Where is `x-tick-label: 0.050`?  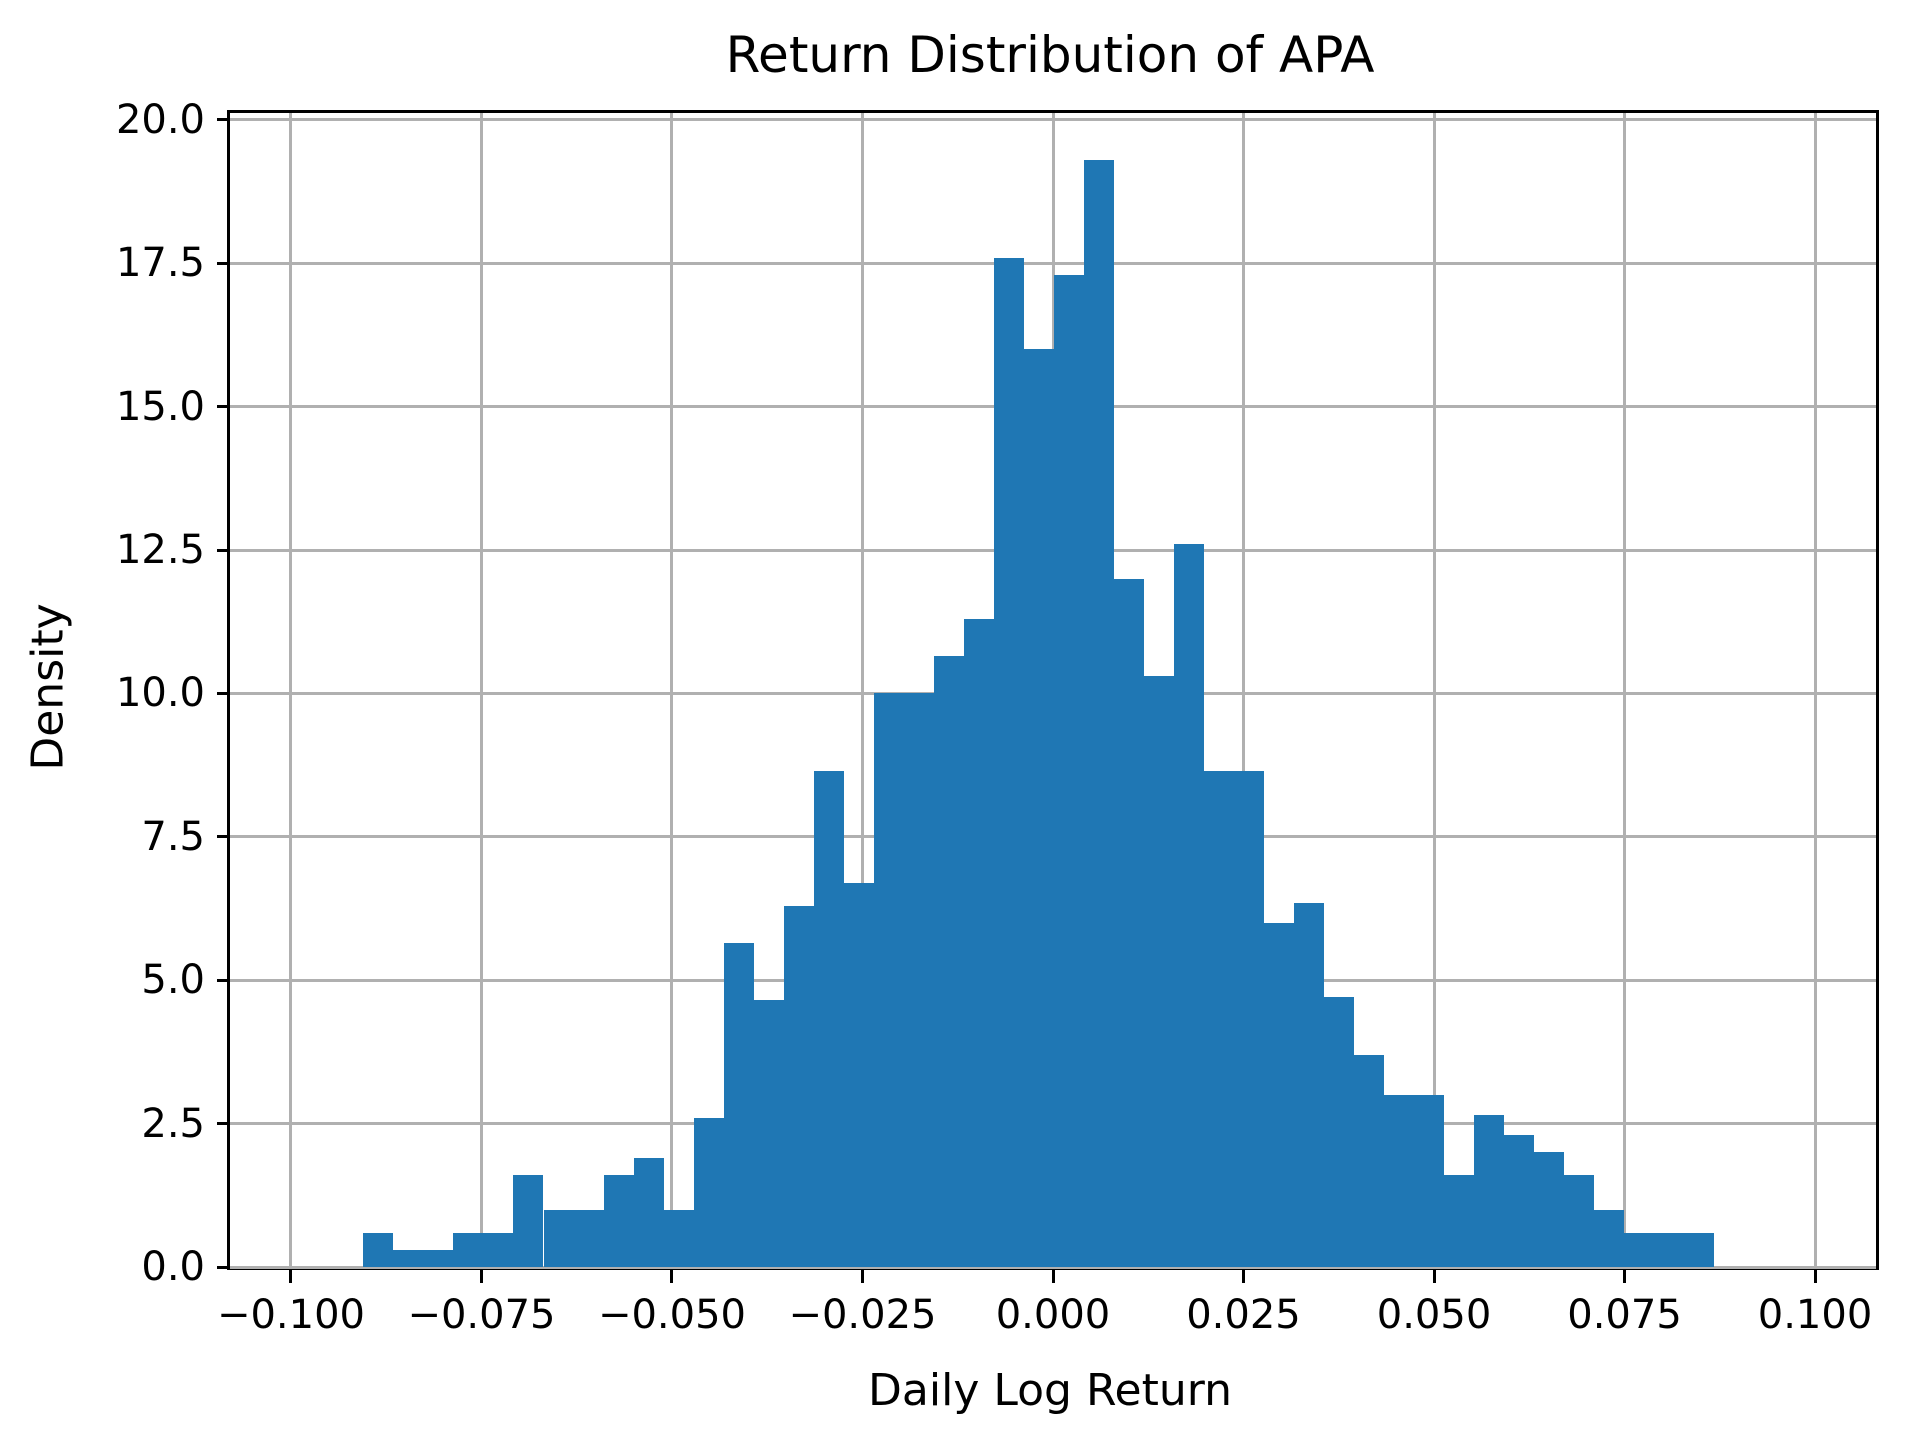
x-tick-label: 0.050 is located at coordinates (1434, 1315).